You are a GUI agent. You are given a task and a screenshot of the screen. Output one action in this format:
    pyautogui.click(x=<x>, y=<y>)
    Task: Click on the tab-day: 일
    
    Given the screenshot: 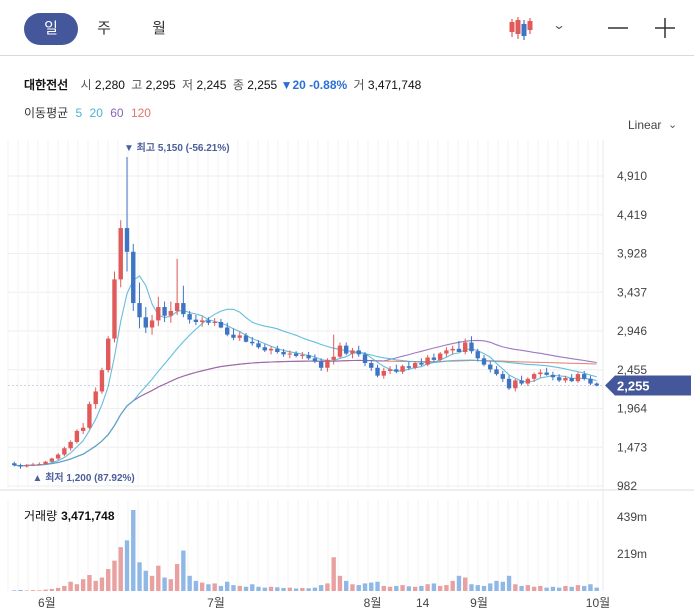 What is the action you would take?
    pyautogui.click(x=51, y=29)
    